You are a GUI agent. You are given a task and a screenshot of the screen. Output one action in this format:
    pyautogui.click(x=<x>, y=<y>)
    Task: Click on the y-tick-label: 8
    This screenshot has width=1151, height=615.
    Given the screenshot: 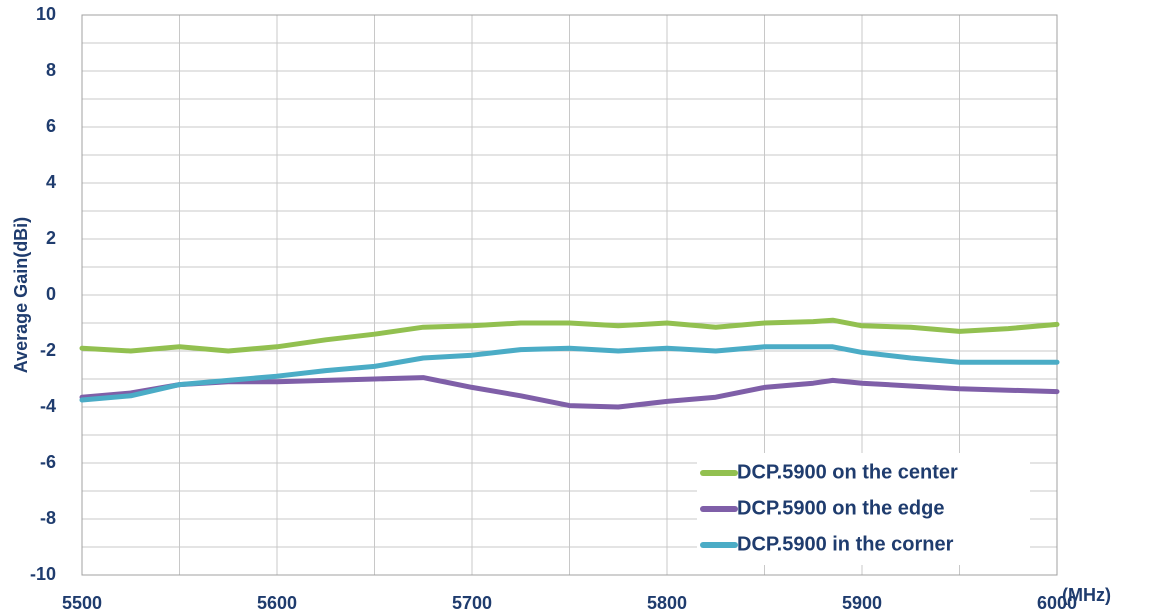 What is the action you would take?
    pyautogui.click(x=51, y=70)
    